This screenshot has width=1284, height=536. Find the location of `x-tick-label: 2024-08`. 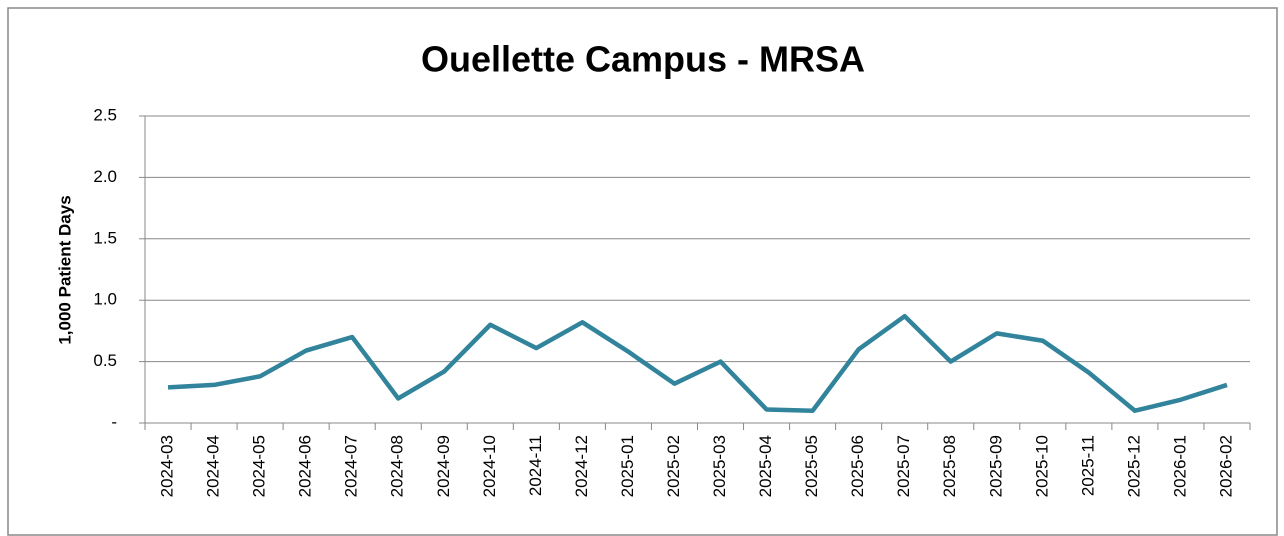

x-tick-label: 2024-08 is located at coordinates (397, 466).